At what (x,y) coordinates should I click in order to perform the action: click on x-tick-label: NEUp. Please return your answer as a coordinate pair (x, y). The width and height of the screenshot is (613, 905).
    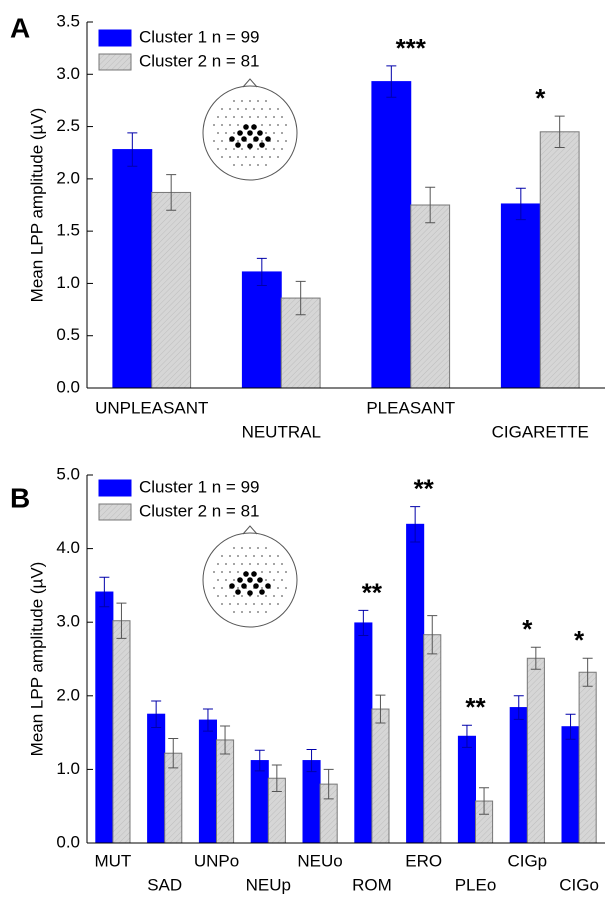
    Looking at the image, I should click on (268, 884).